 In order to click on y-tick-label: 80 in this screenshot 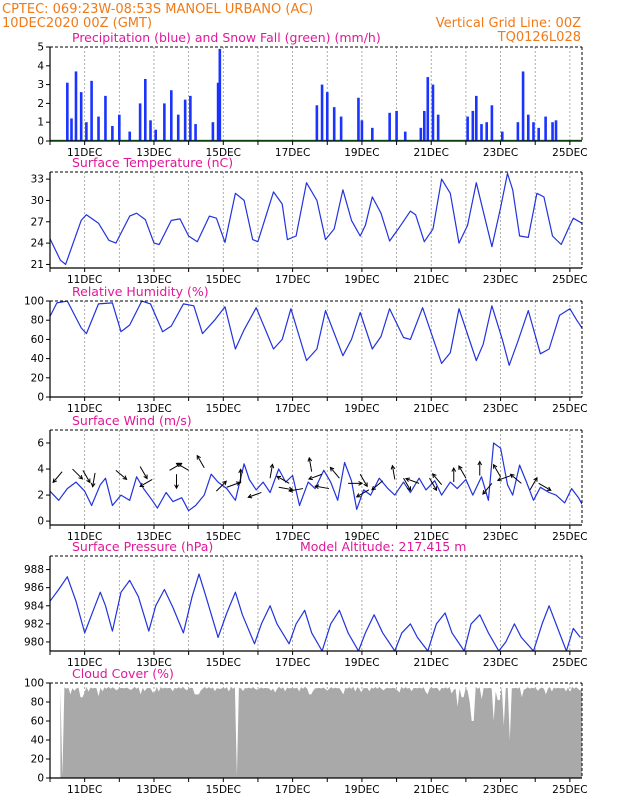, I will do `click(37, 321)`.